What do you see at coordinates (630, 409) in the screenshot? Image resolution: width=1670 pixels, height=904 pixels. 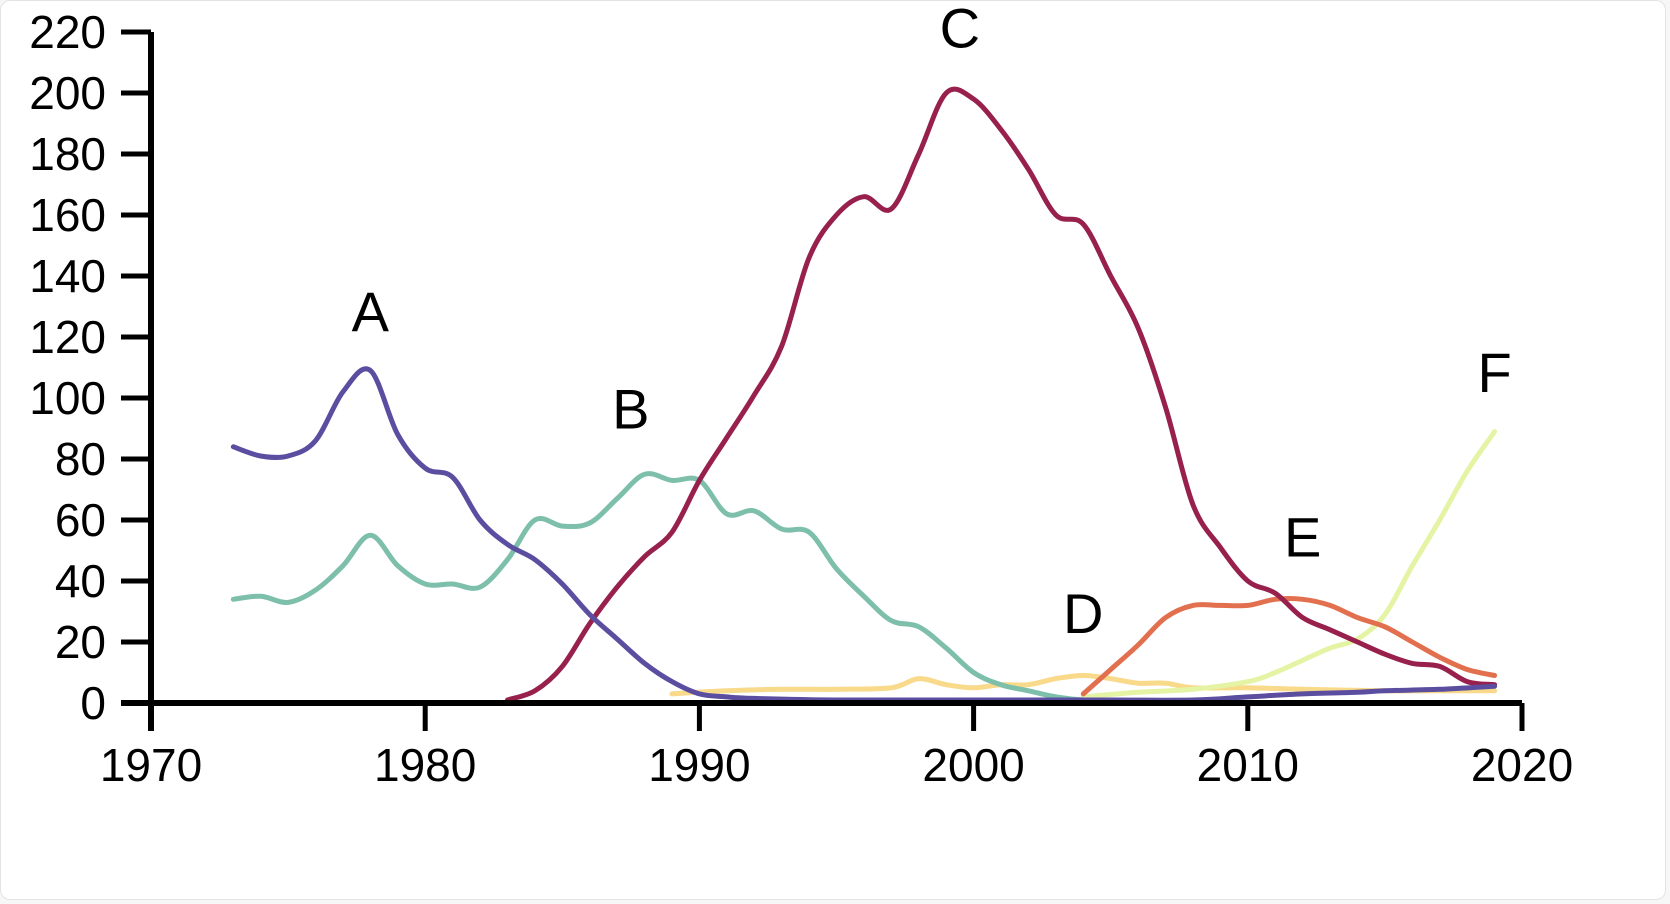 I see `series-label-b: B` at bounding box center [630, 409].